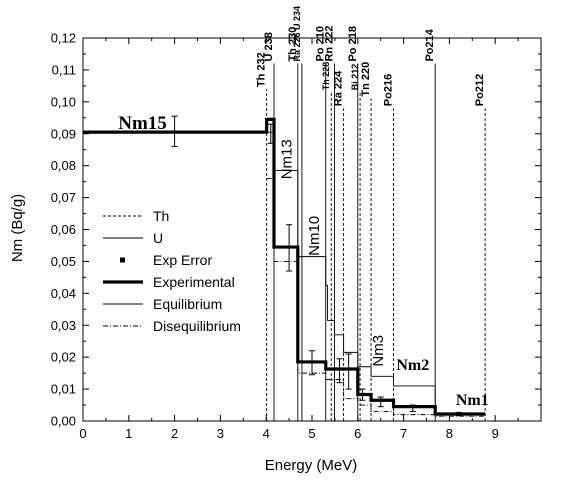  Describe the element at coordinates (17, 228) in the screenshot. I see `y-axis-label: Nm (Bq/g)` at that location.